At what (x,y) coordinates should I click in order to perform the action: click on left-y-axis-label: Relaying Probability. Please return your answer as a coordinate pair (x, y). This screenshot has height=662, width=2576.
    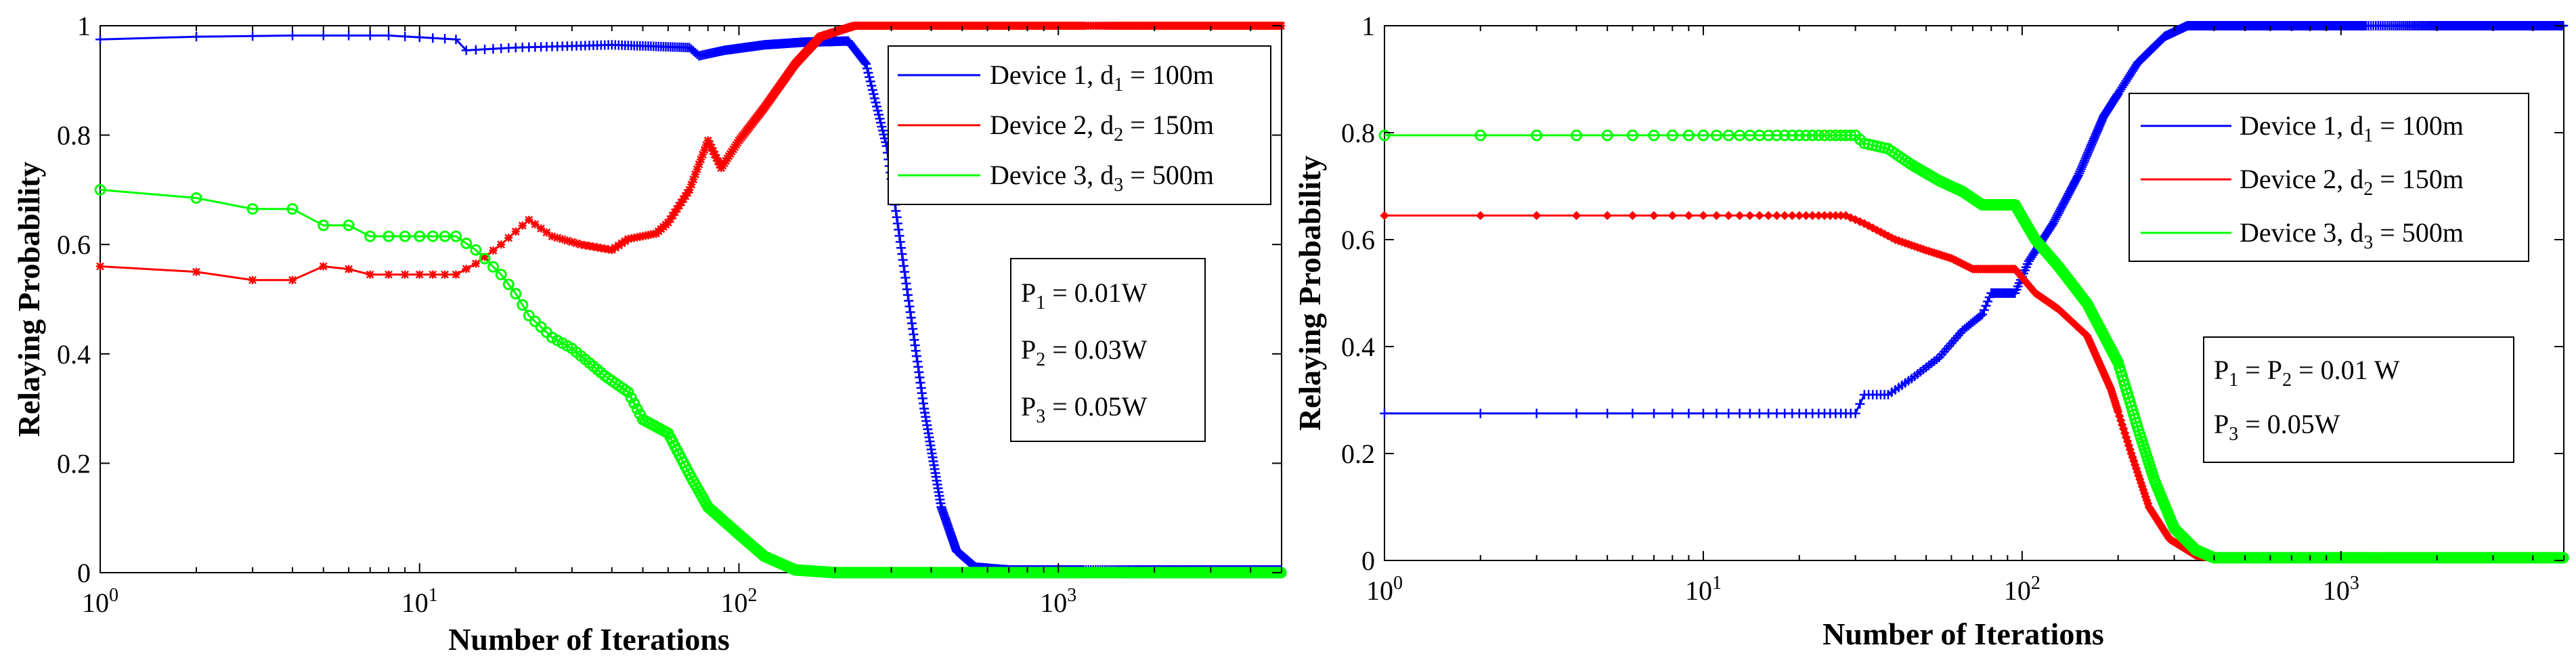
    Looking at the image, I should click on (29, 299).